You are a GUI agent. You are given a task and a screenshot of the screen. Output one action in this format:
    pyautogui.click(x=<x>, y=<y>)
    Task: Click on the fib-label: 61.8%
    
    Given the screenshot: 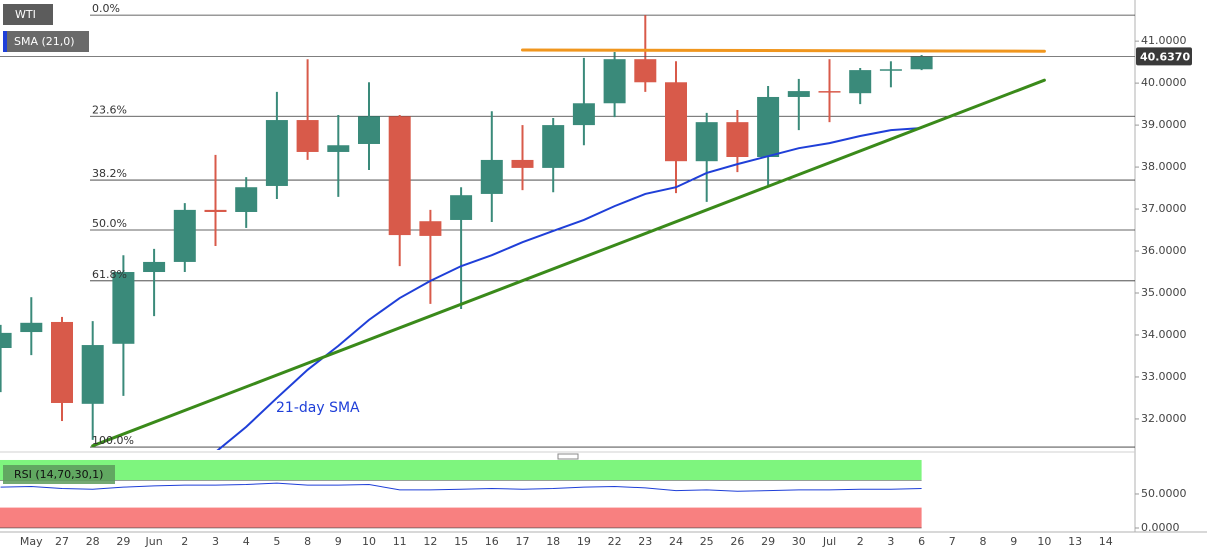 What is the action you would take?
    pyautogui.click(x=109, y=274)
    